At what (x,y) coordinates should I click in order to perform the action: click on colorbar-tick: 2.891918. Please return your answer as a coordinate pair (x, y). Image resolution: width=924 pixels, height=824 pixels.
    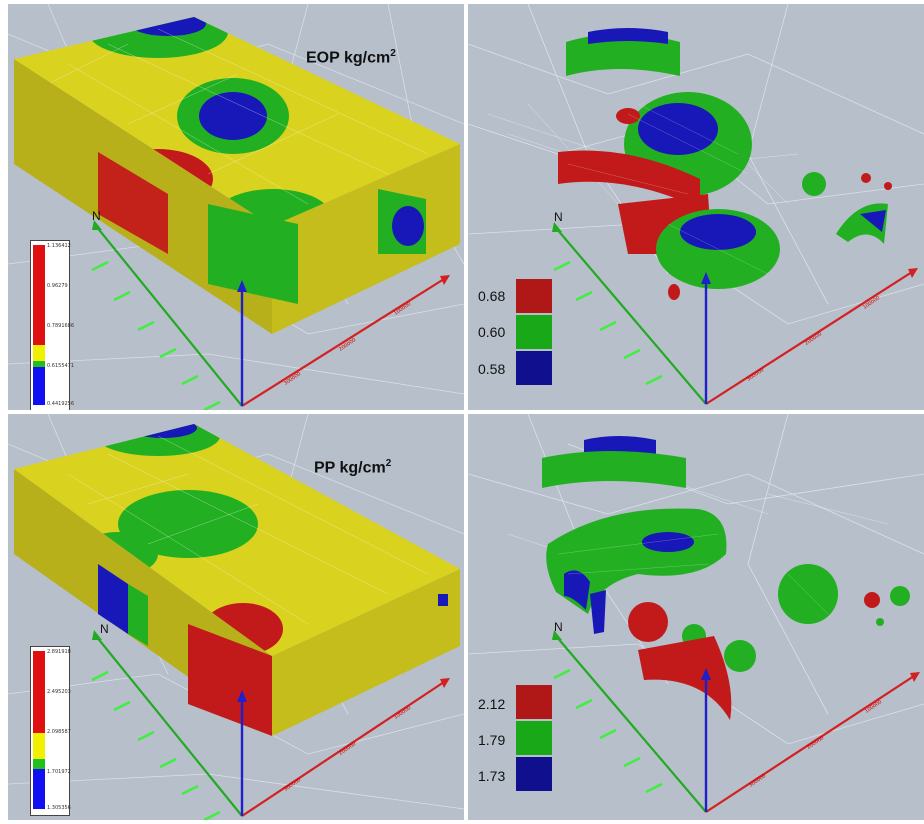
    Looking at the image, I should click on (59, 652).